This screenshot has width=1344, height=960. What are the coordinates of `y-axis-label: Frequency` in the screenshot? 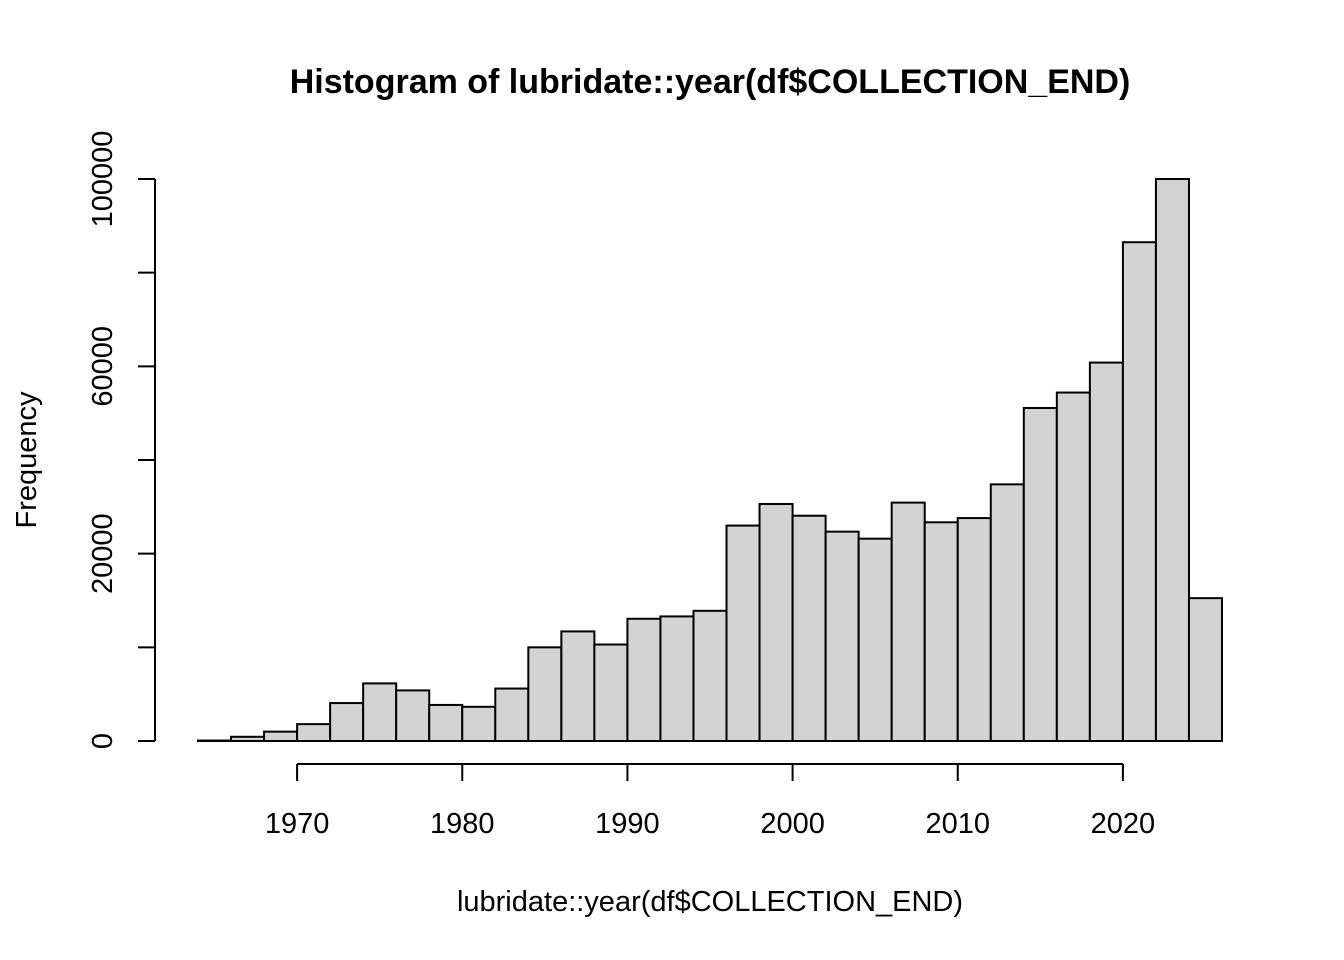 It's located at (27, 460).